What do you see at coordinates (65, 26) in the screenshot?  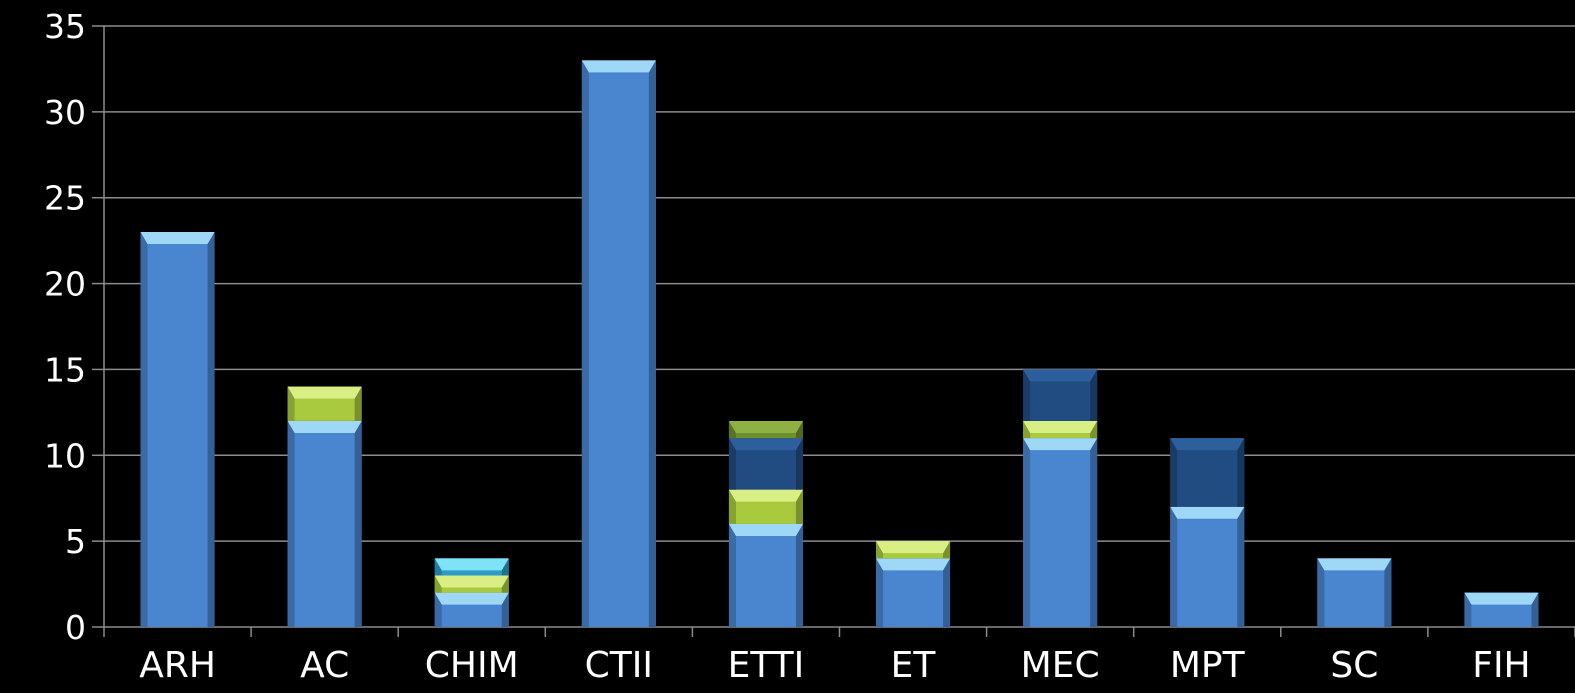 I see `y-tick-label: 35` at bounding box center [65, 26].